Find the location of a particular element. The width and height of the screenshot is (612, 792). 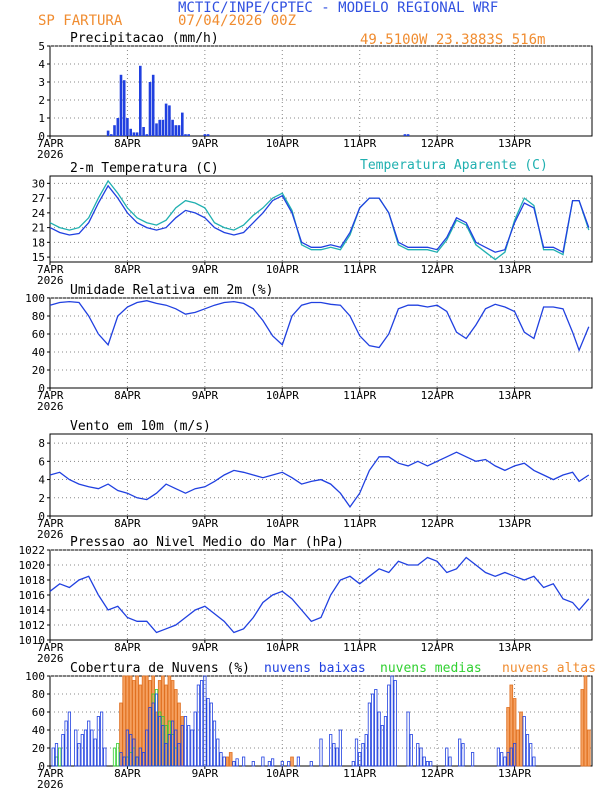

y-tick-label: 1016 is located at coordinates (32, 595).